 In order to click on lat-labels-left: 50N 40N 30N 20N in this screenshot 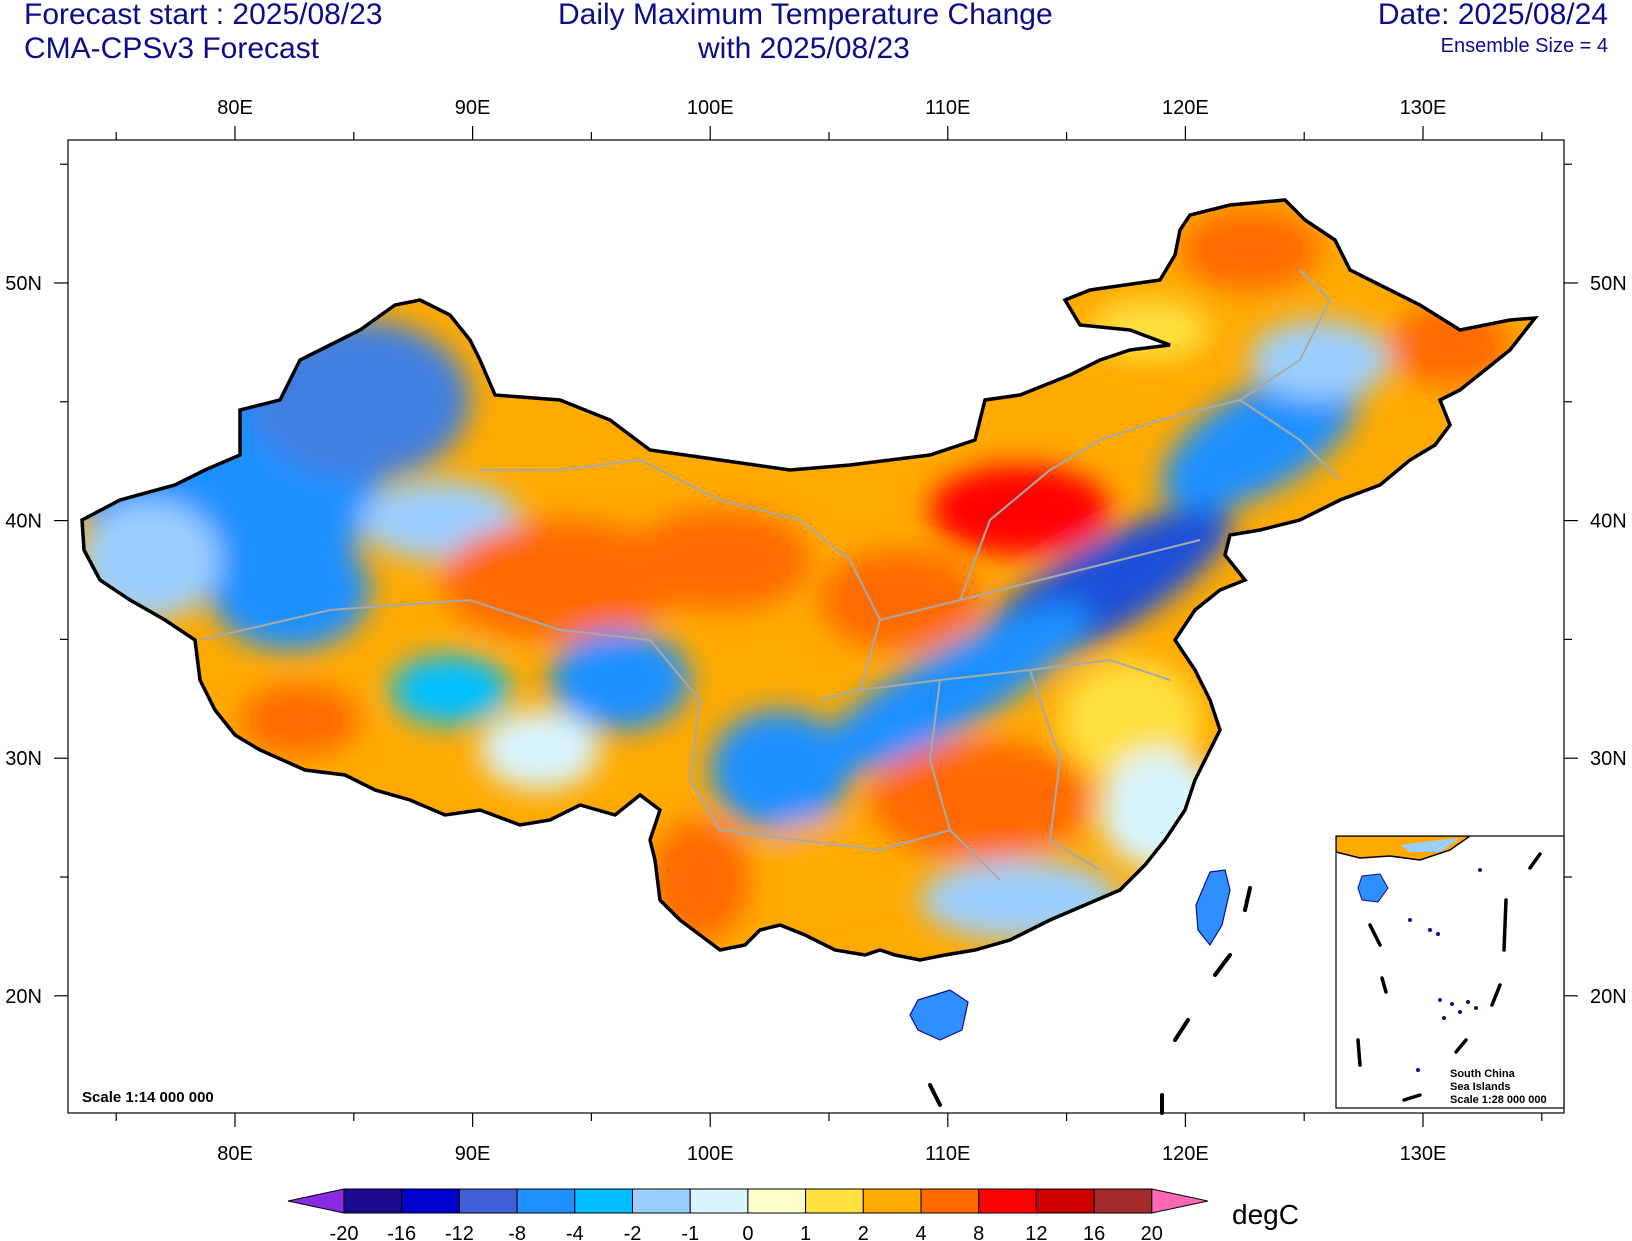, I will do `click(23, 640)`.